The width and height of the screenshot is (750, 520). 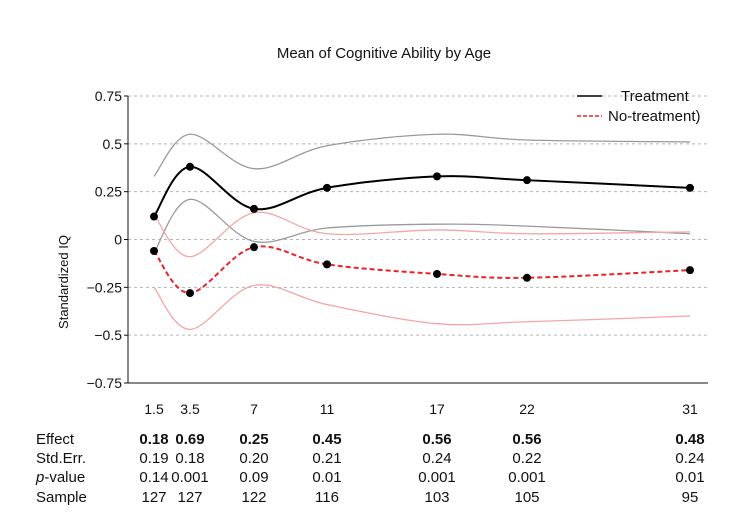 I want to click on x-tick-label: 22, so click(x=527, y=409).